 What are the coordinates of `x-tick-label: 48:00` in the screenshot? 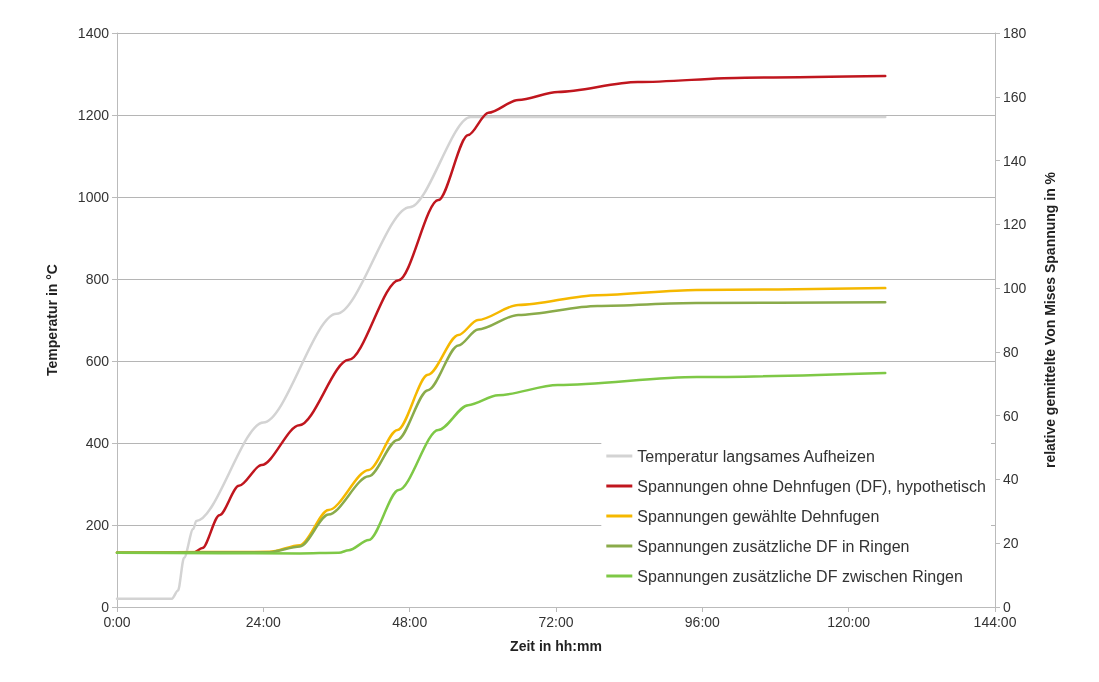 It's located at (410, 622).